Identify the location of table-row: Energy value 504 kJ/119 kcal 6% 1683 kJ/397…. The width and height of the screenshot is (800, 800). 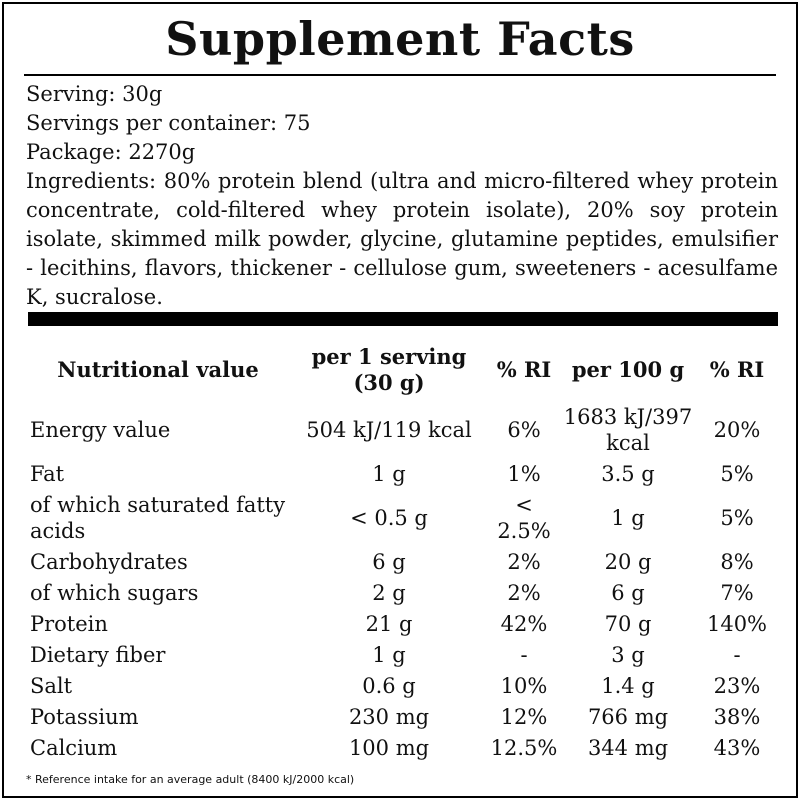
(402, 430).